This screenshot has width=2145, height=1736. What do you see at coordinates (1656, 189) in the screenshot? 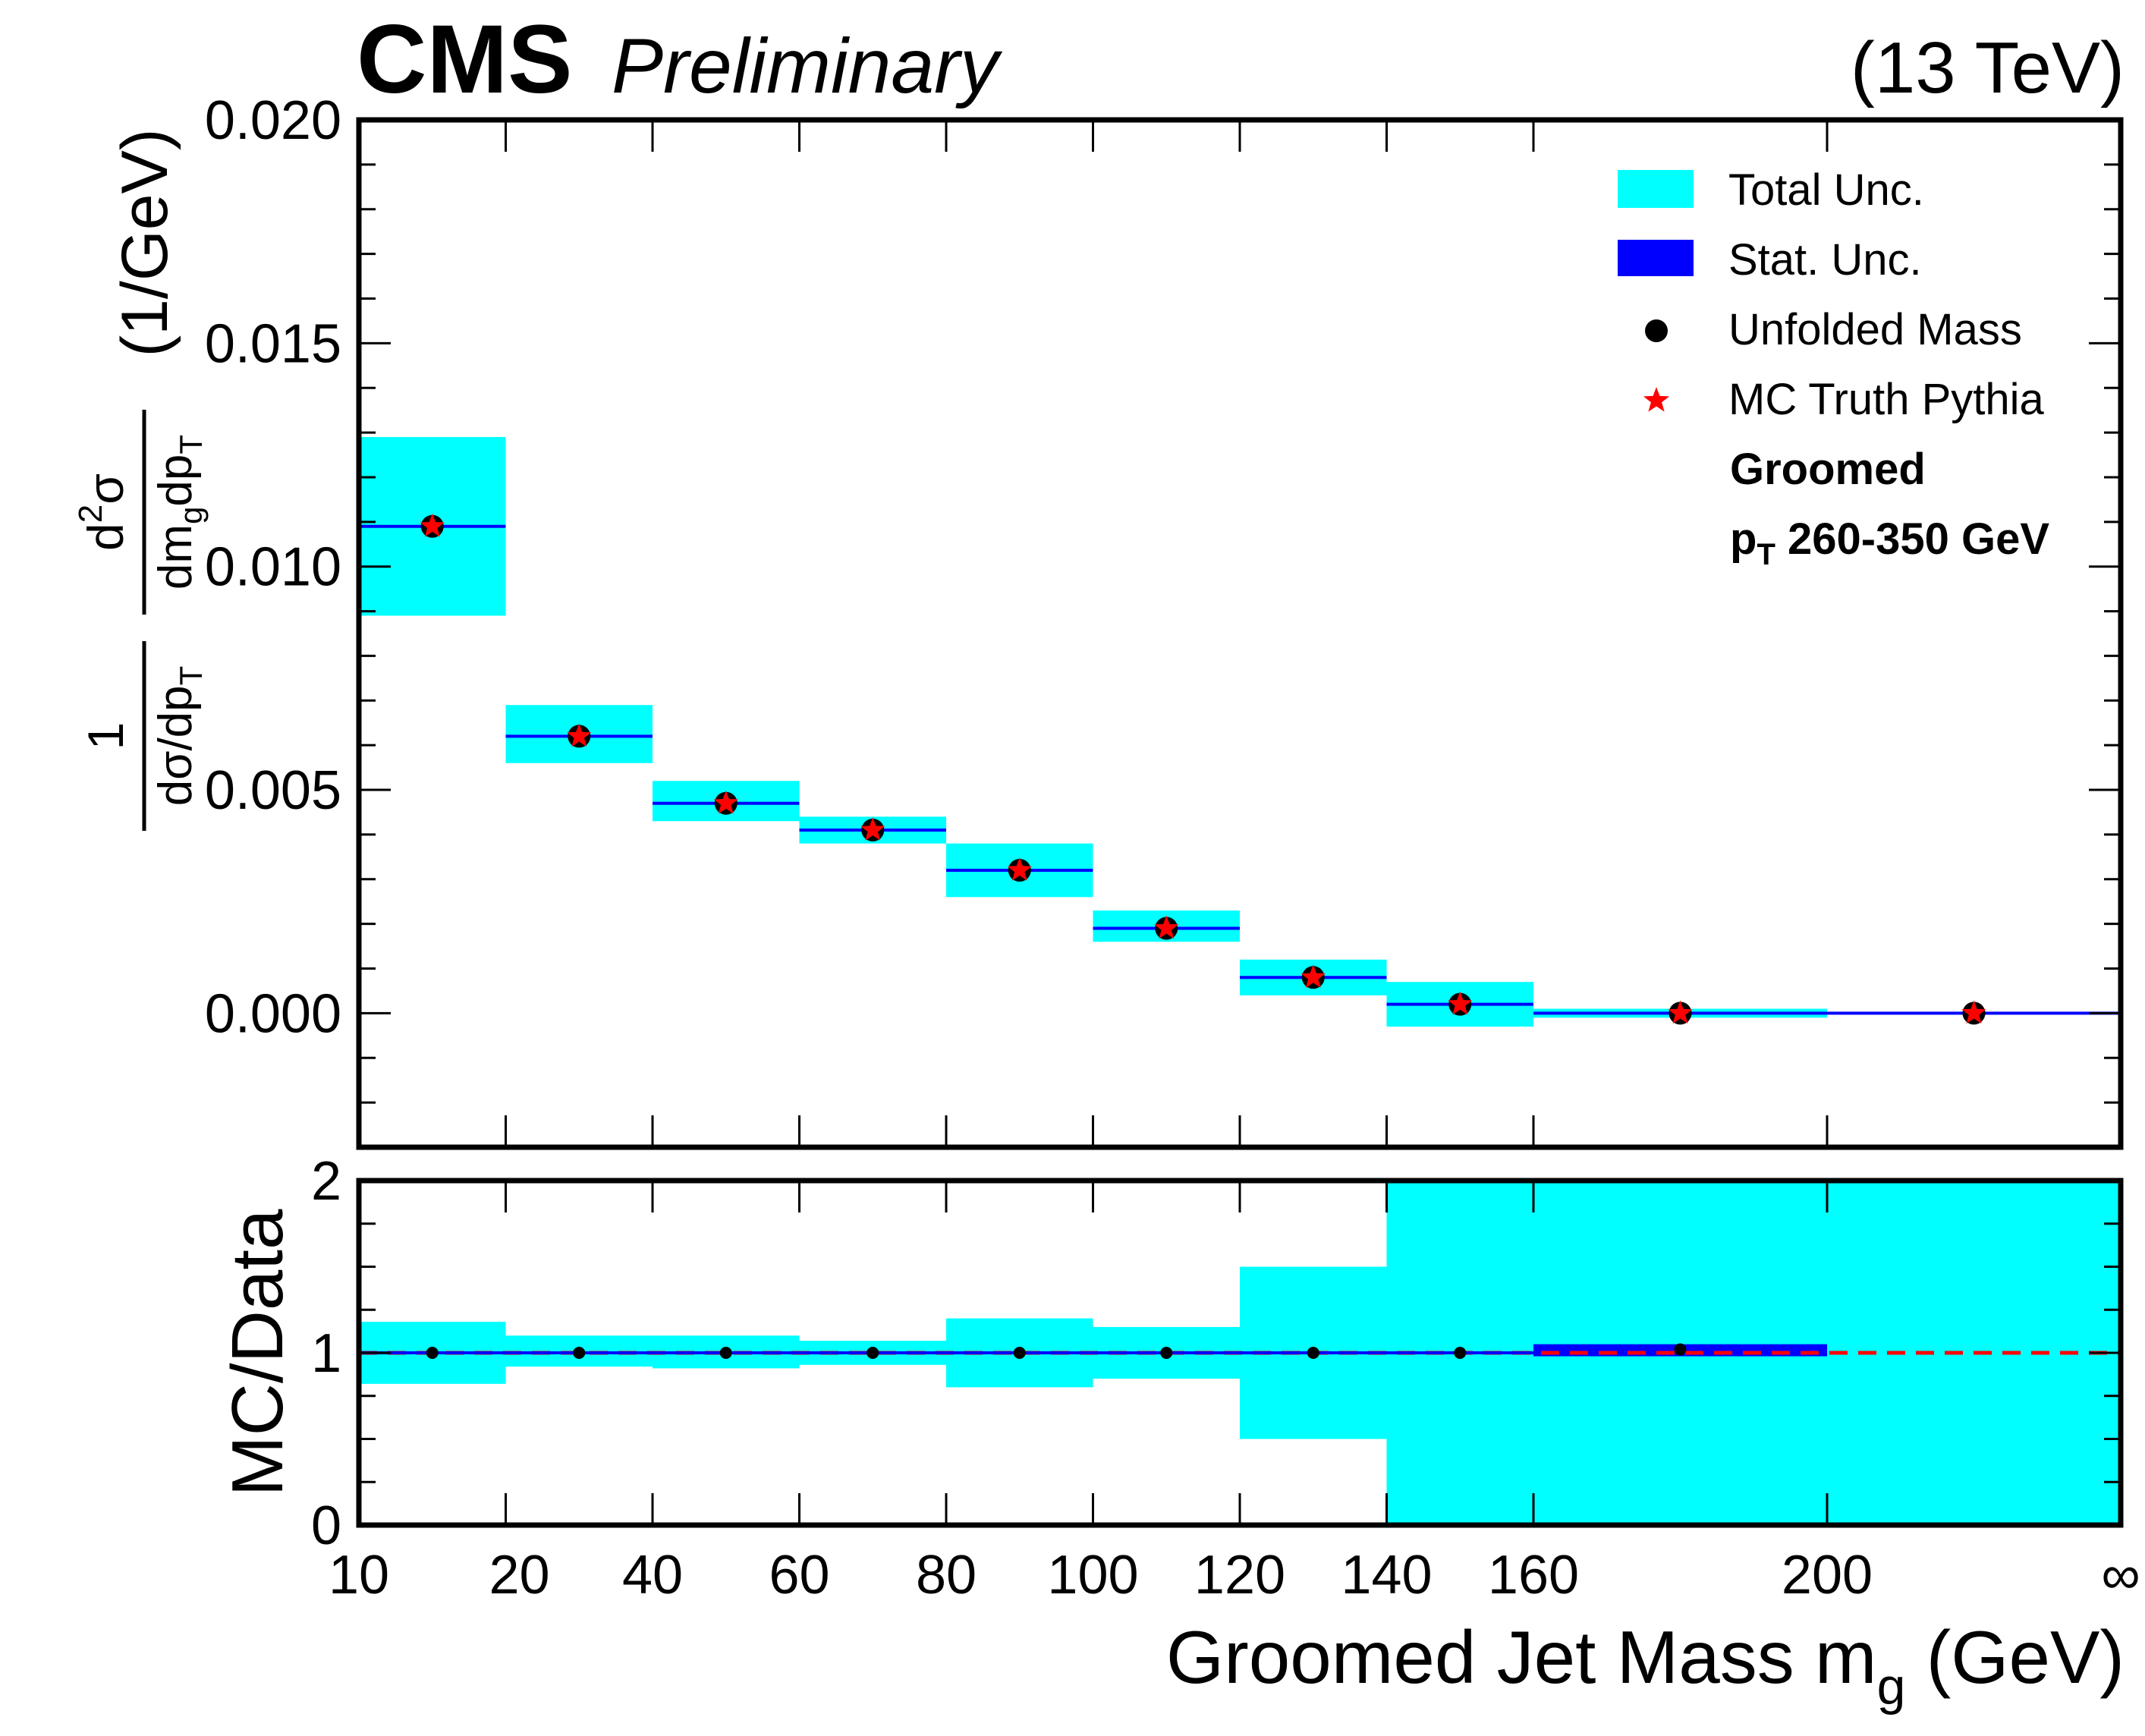
I see `legend-total-unc-swatch` at bounding box center [1656, 189].